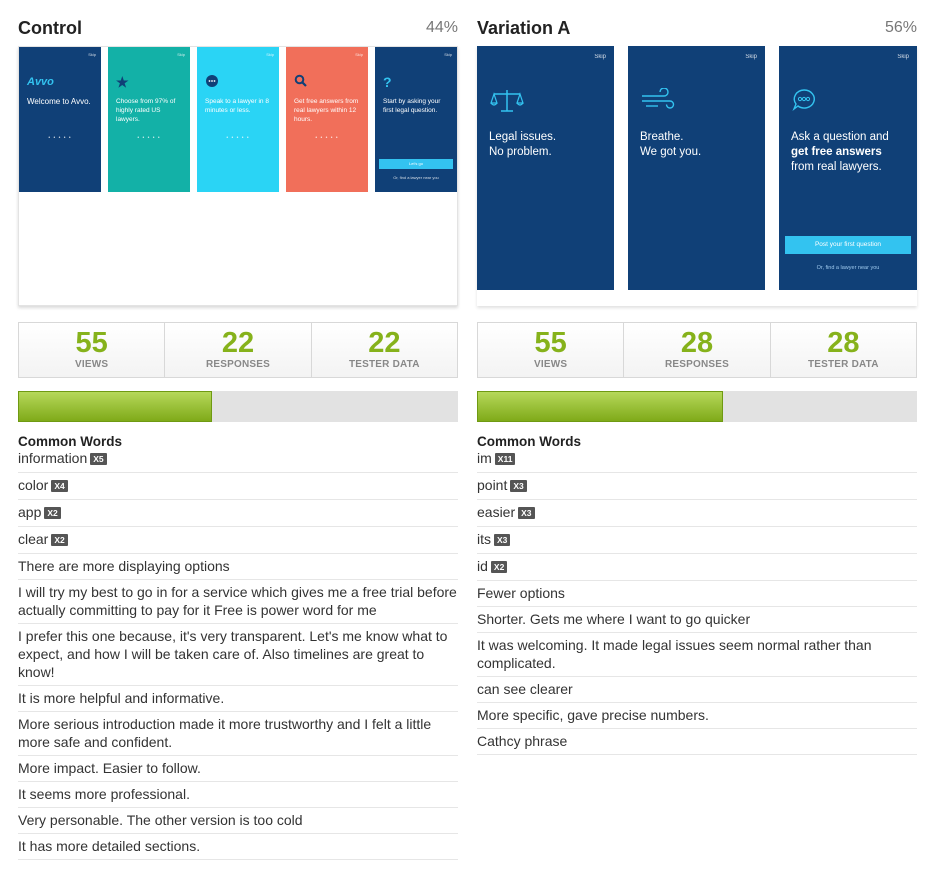  Describe the element at coordinates (524, 28) in the screenshot. I see `variation-title: Variation A` at that location.